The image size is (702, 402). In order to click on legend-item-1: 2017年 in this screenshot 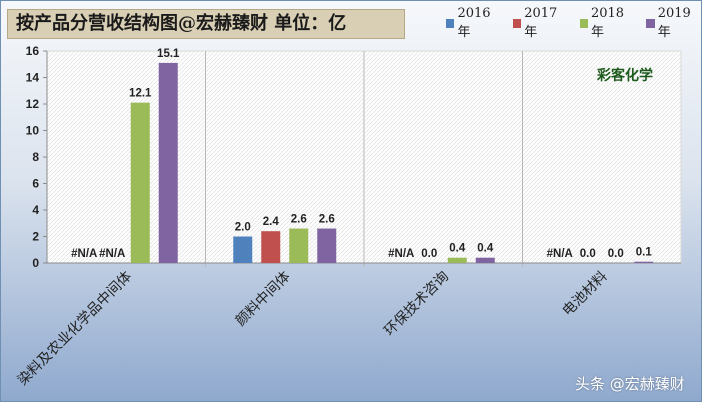, I will do `click(540, 23)`.